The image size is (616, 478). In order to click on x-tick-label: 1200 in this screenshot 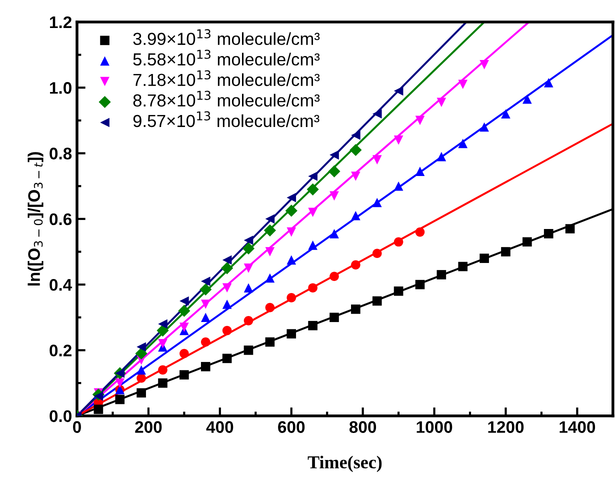, I will do `click(506, 427)`.